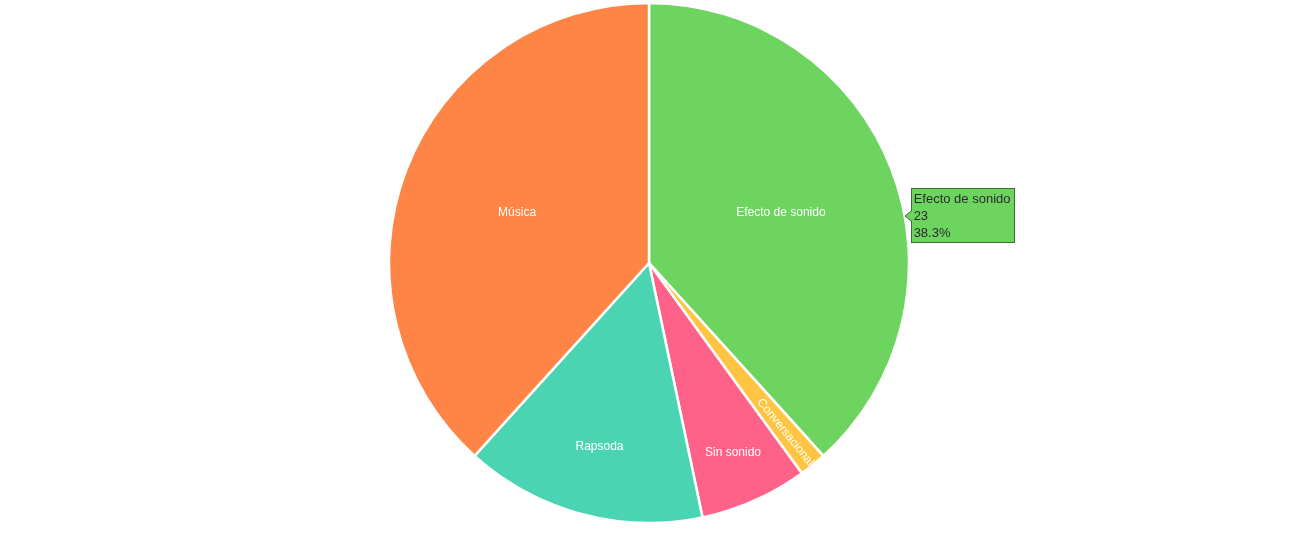 The image size is (1307, 541). Describe the element at coordinates (599, 446) in the screenshot. I see `slice-label: Rapsoda` at that location.